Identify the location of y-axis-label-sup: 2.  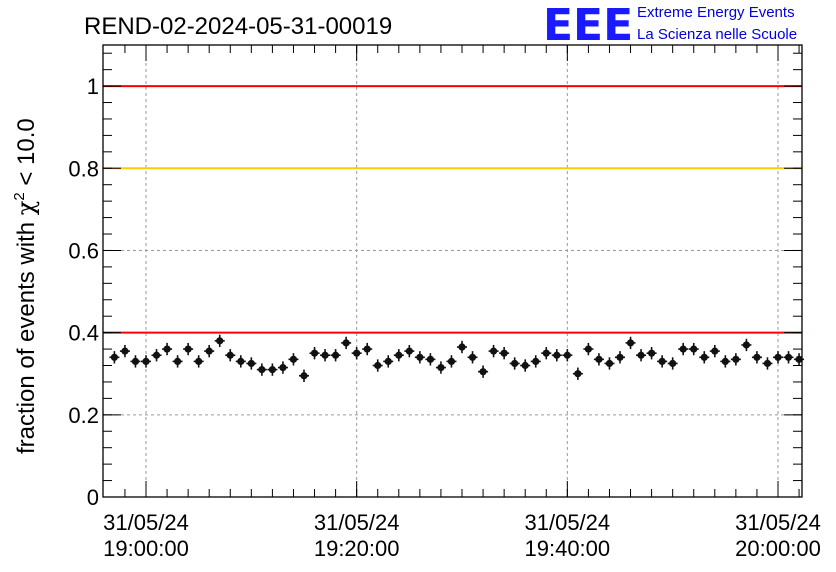
(19, 196).